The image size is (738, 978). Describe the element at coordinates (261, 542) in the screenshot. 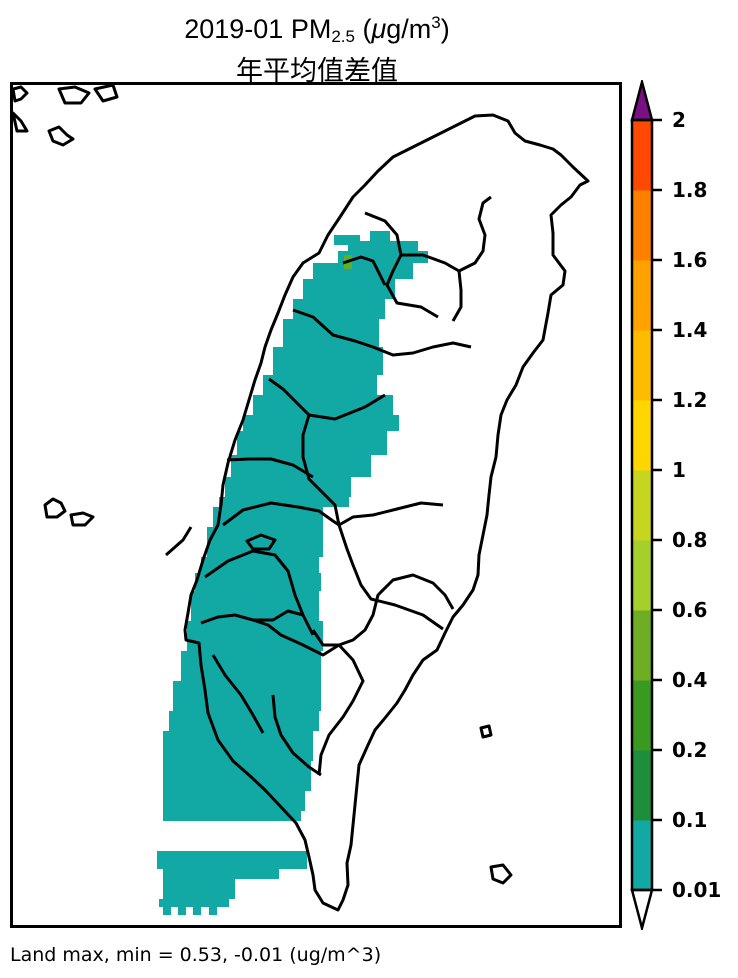

I see `lagoon-islet` at that location.